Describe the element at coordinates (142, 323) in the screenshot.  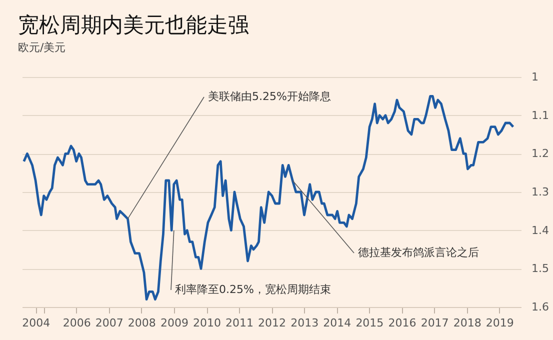
I see `x-tick-label: 2008` at that location.